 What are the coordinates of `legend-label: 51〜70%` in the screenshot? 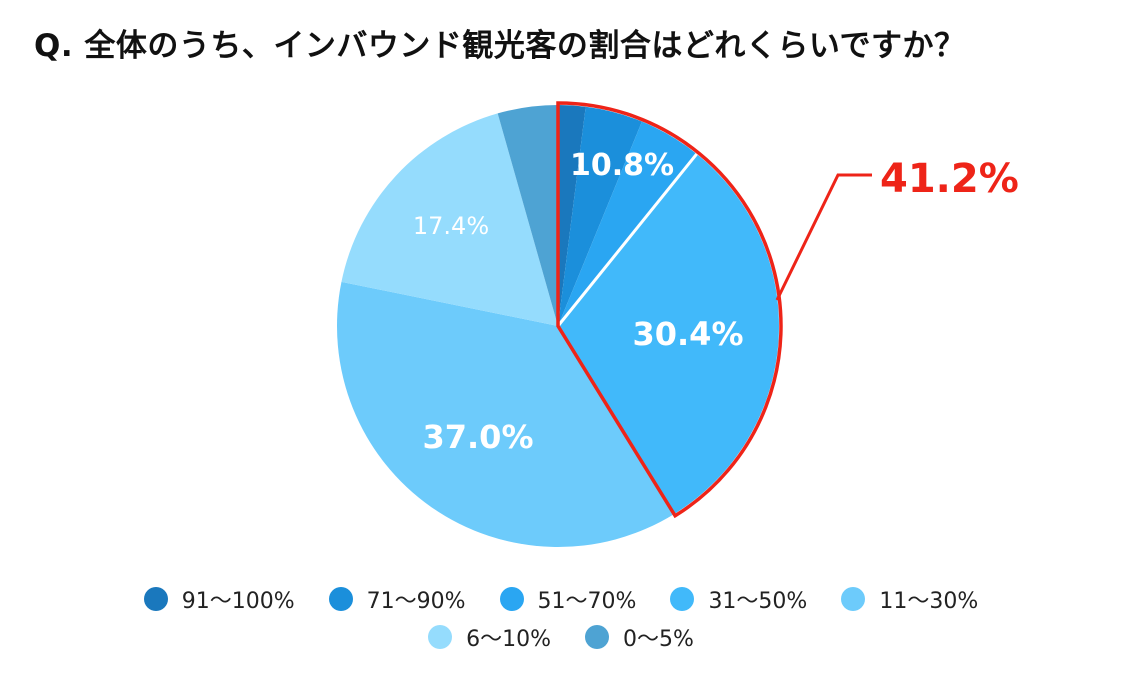 It's located at (587, 601).